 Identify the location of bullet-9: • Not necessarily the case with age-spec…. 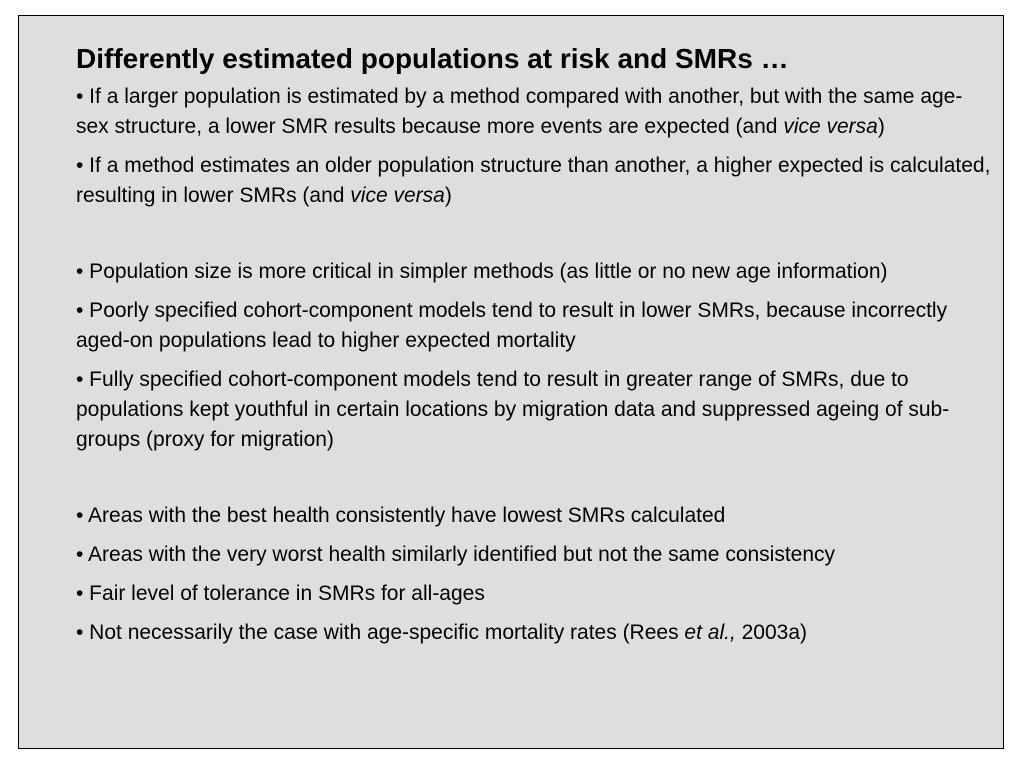
(533, 633).